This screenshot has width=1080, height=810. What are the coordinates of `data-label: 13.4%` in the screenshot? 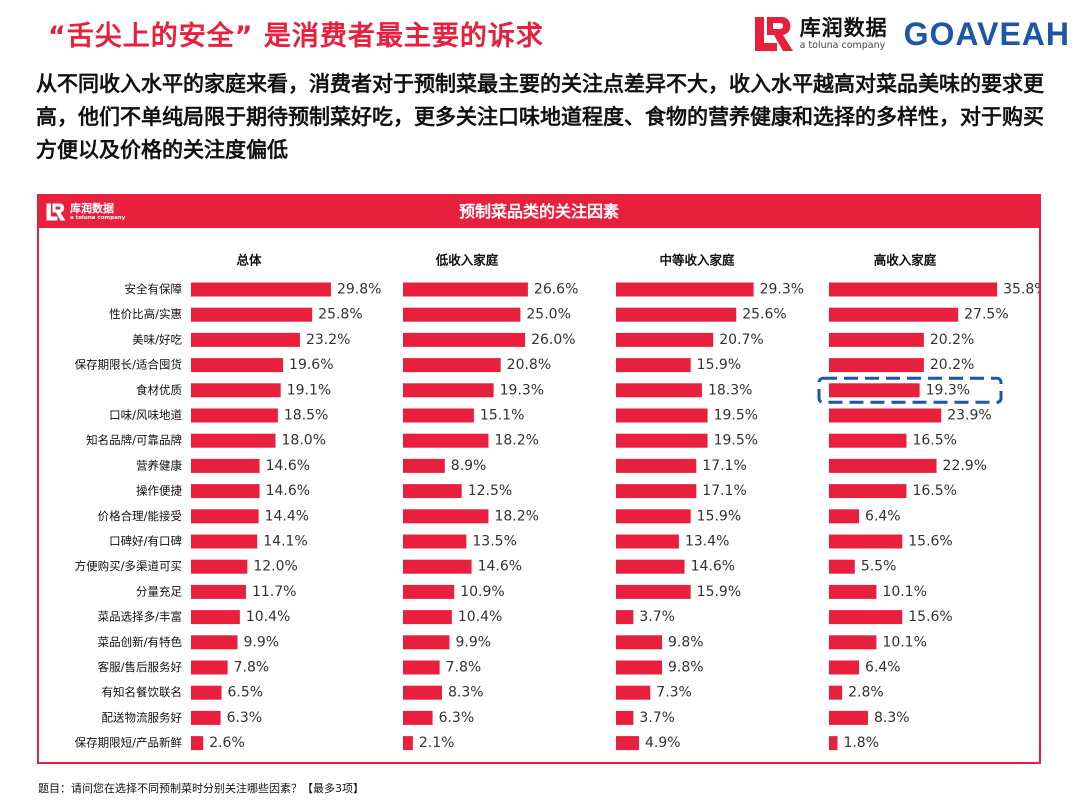 It's located at (707, 542).